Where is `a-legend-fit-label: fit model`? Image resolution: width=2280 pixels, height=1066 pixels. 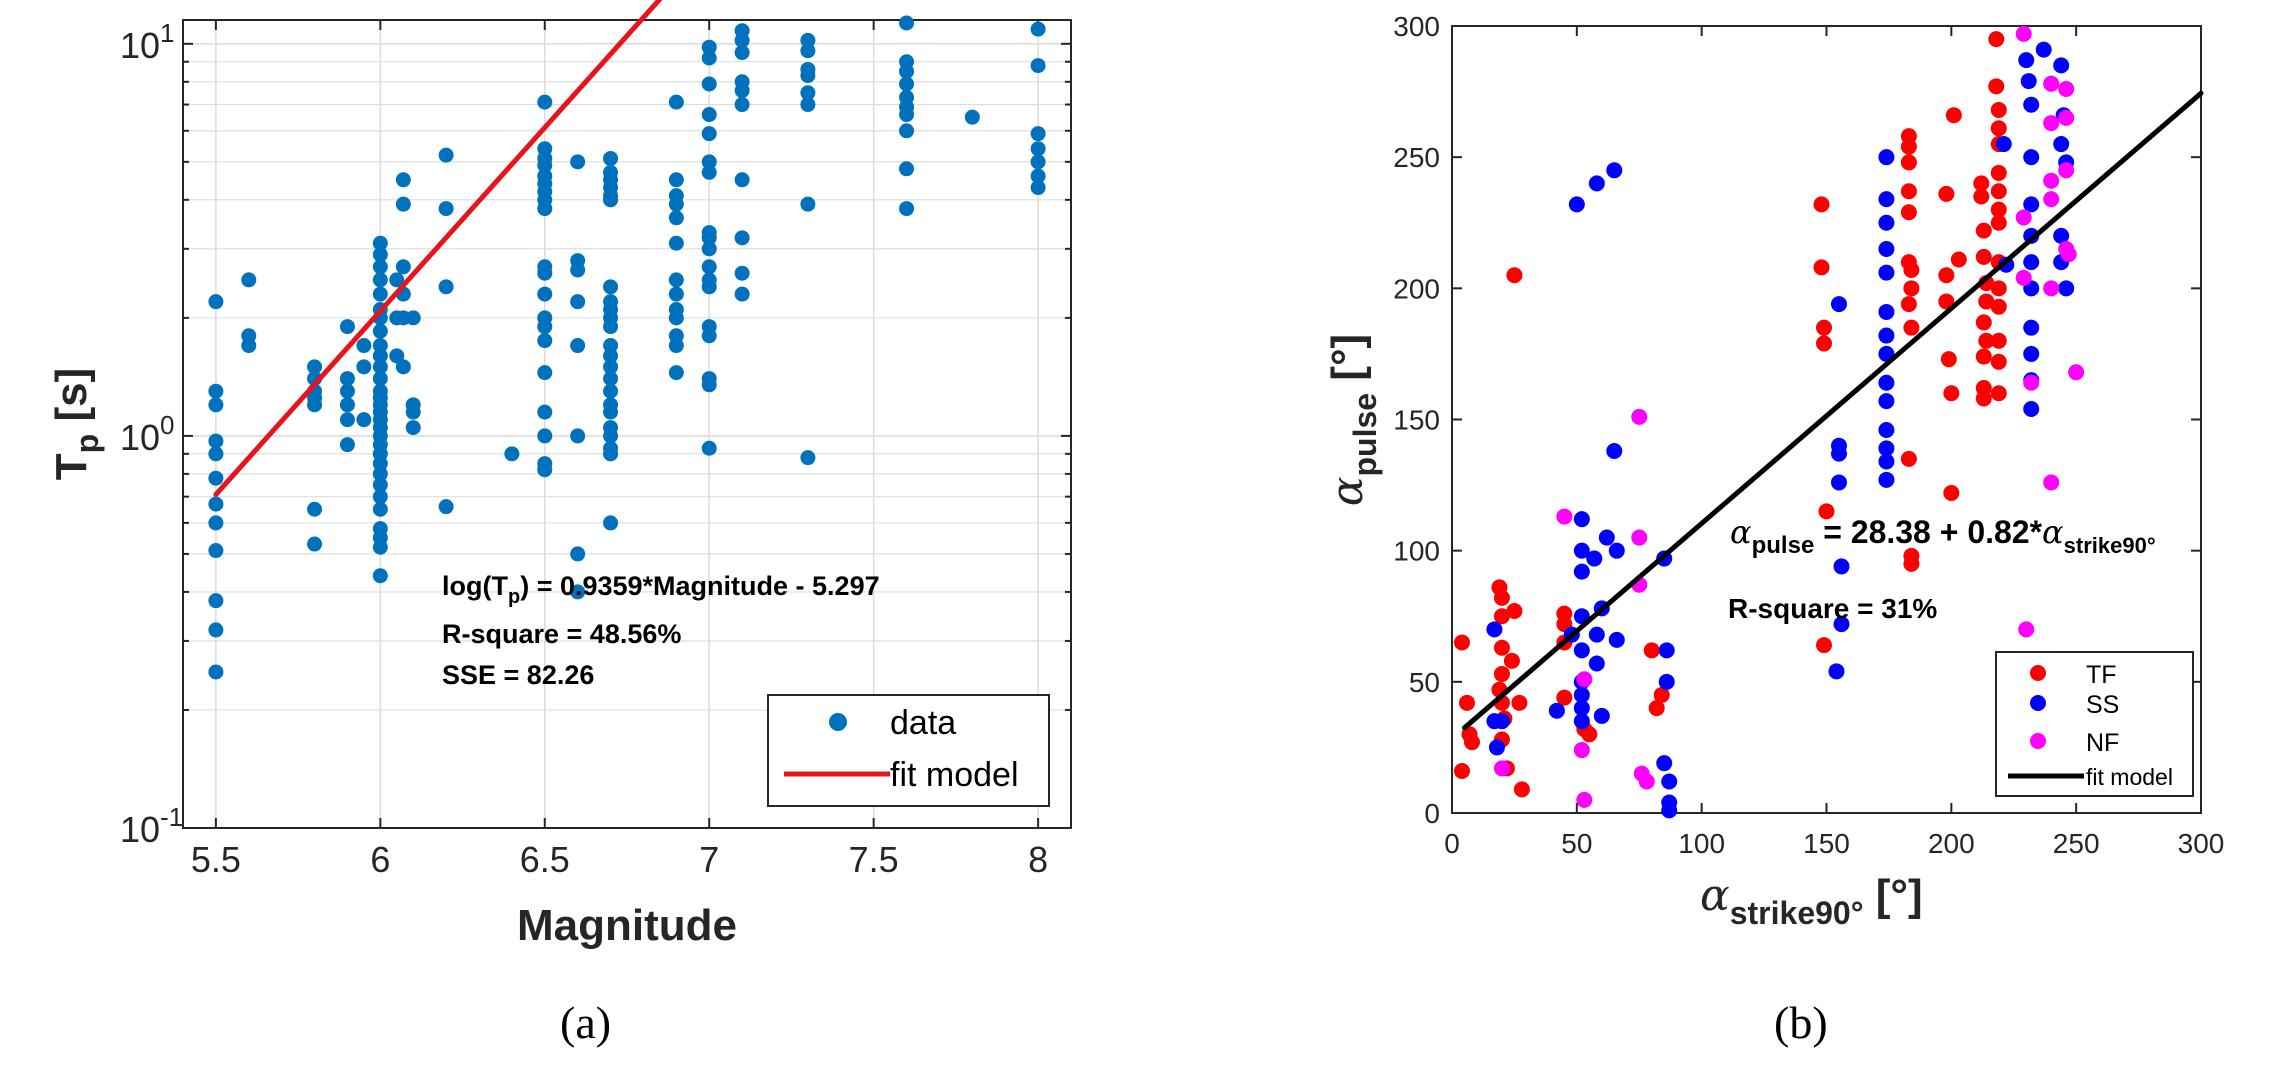
a-legend-fit-label: fit model is located at coordinates (954, 775).